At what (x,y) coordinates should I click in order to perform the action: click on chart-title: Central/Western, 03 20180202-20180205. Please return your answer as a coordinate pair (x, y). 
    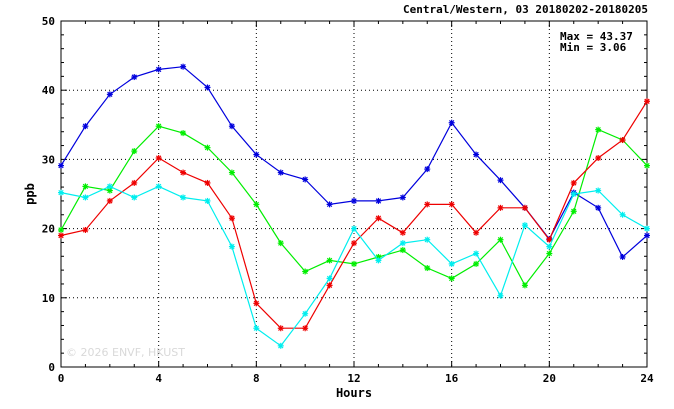
    Looking at the image, I should click on (525, 9).